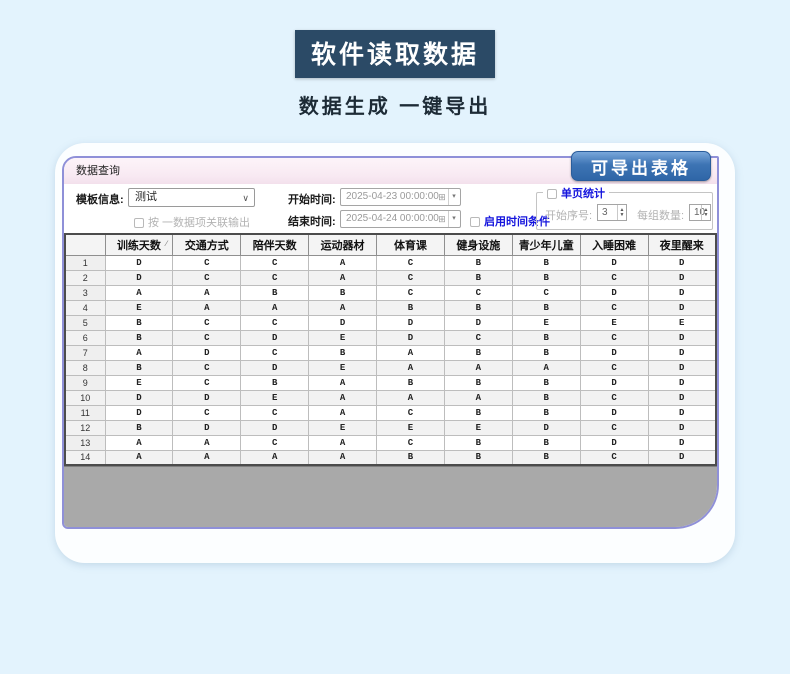 This screenshot has width=790, height=674. I want to click on table-row: 11 D C C A C B B D D, so click(390, 412).